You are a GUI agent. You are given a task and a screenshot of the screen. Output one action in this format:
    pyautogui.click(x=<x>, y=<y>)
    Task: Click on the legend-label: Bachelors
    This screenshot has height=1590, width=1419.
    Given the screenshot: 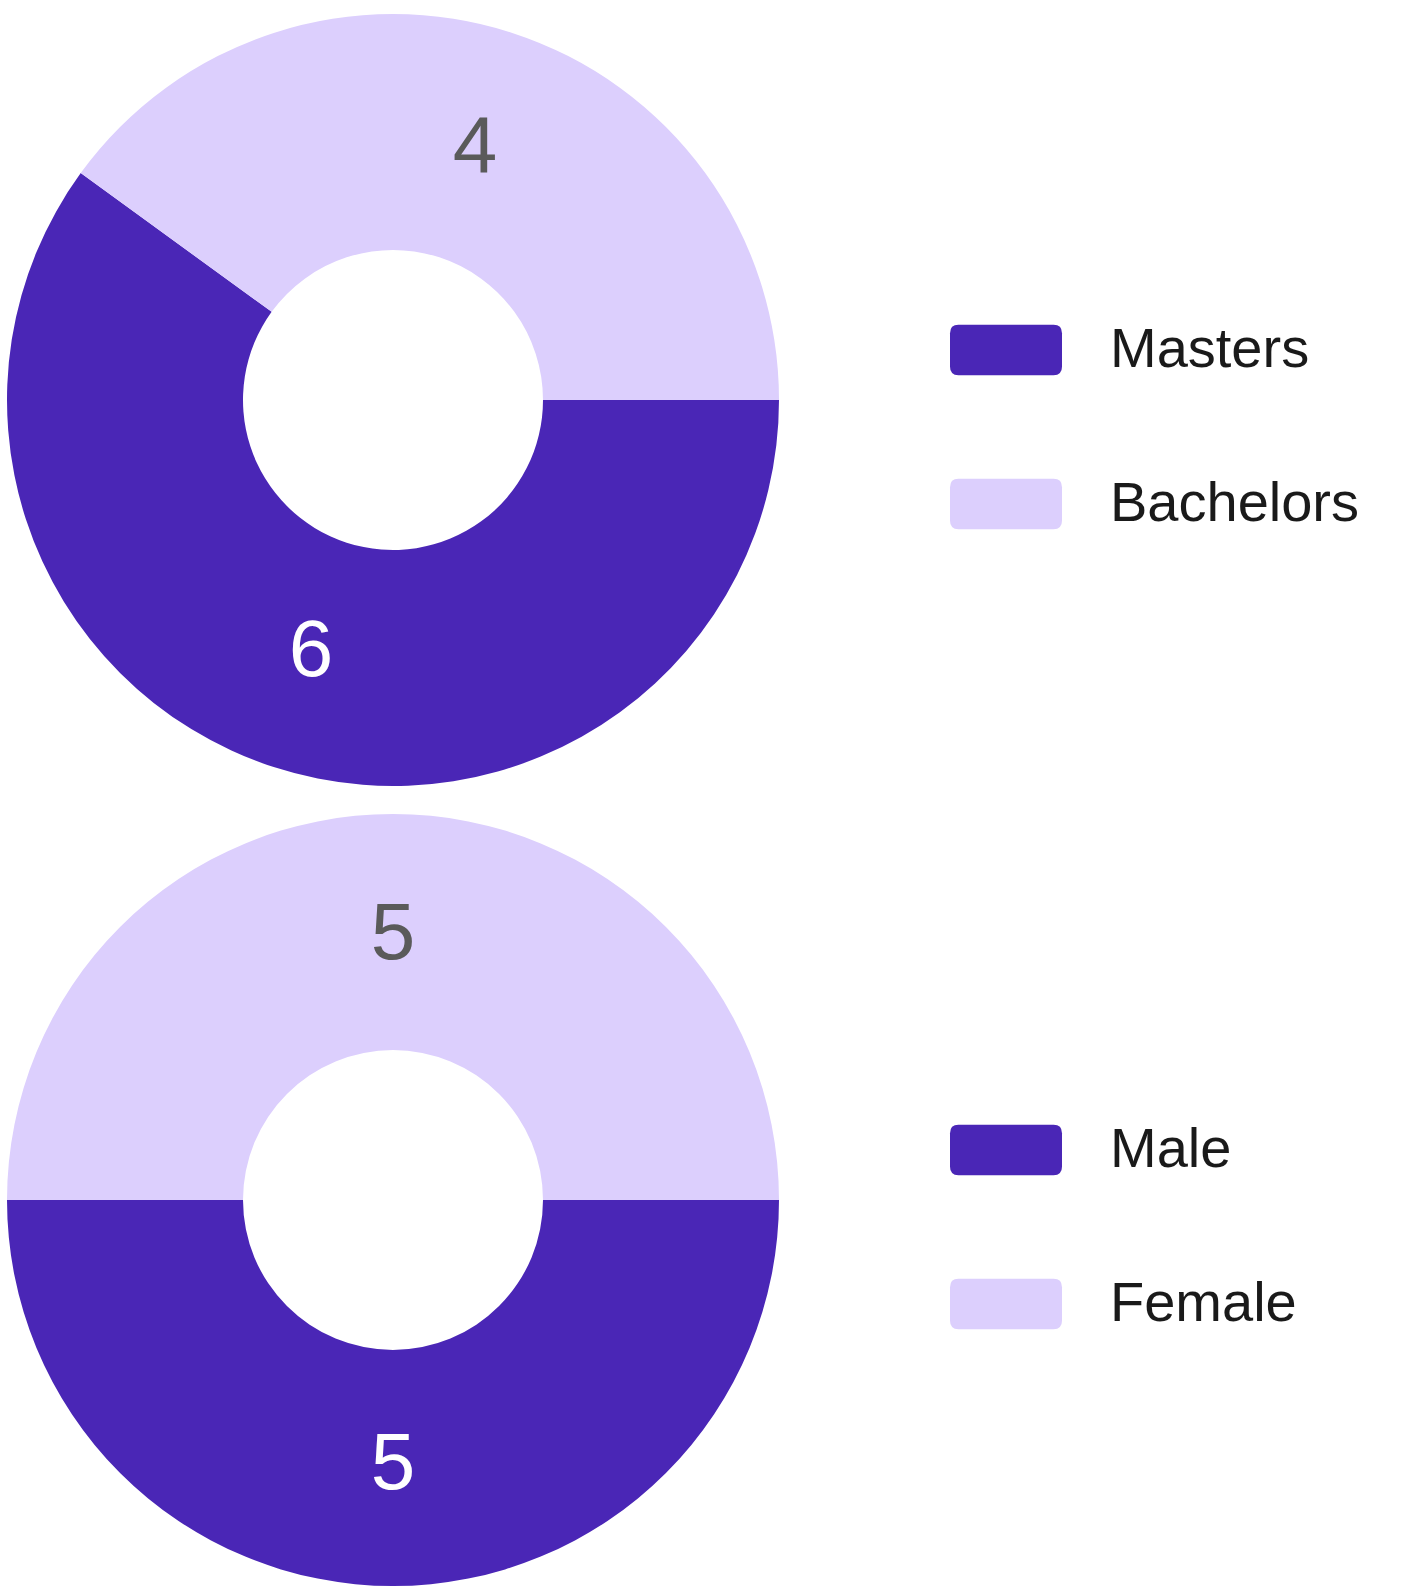 What is the action you would take?
    pyautogui.click(x=1235, y=501)
    